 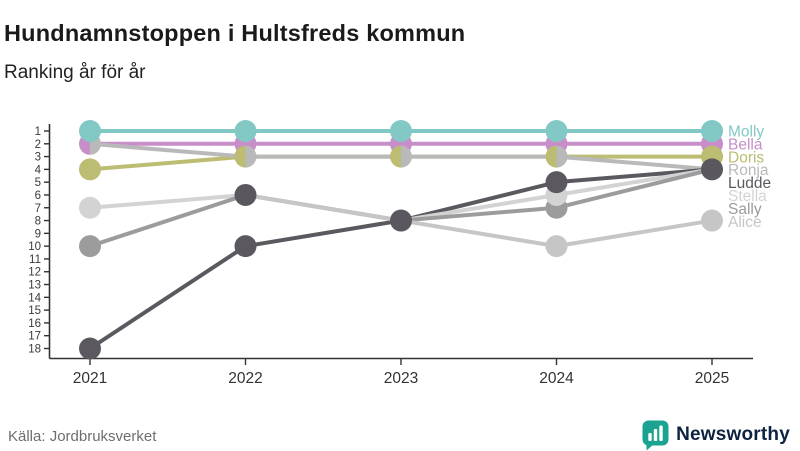 What do you see at coordinates (34, 286) in the screenshot?
I see `y-tick-label: 13` at bounding box center [34, 286].